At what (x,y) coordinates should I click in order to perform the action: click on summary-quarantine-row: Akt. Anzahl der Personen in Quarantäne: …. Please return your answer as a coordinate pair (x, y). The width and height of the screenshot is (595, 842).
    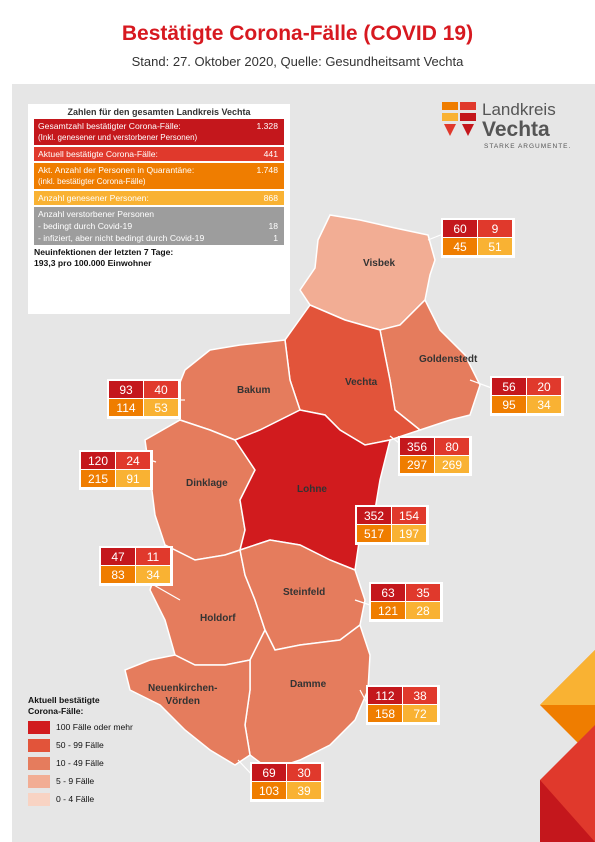
    Looking at the image, I should click on (159, 176).